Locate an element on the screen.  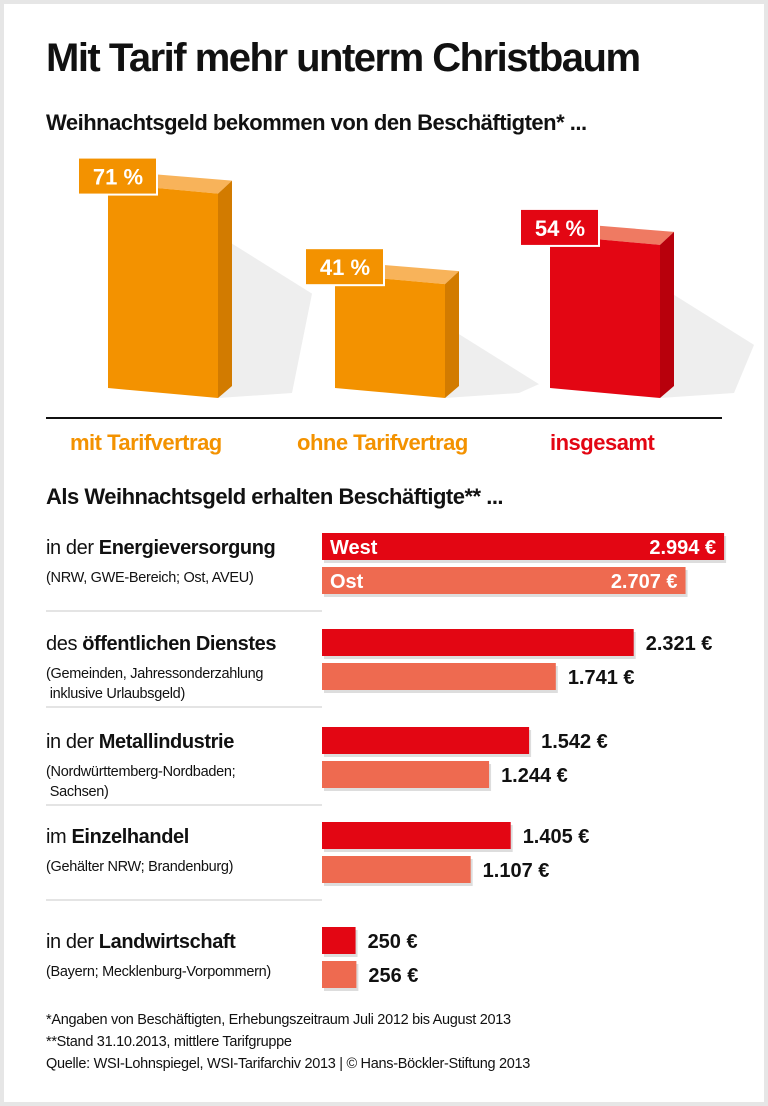
series-name-label: Ost is located at coordinates (347, 582).